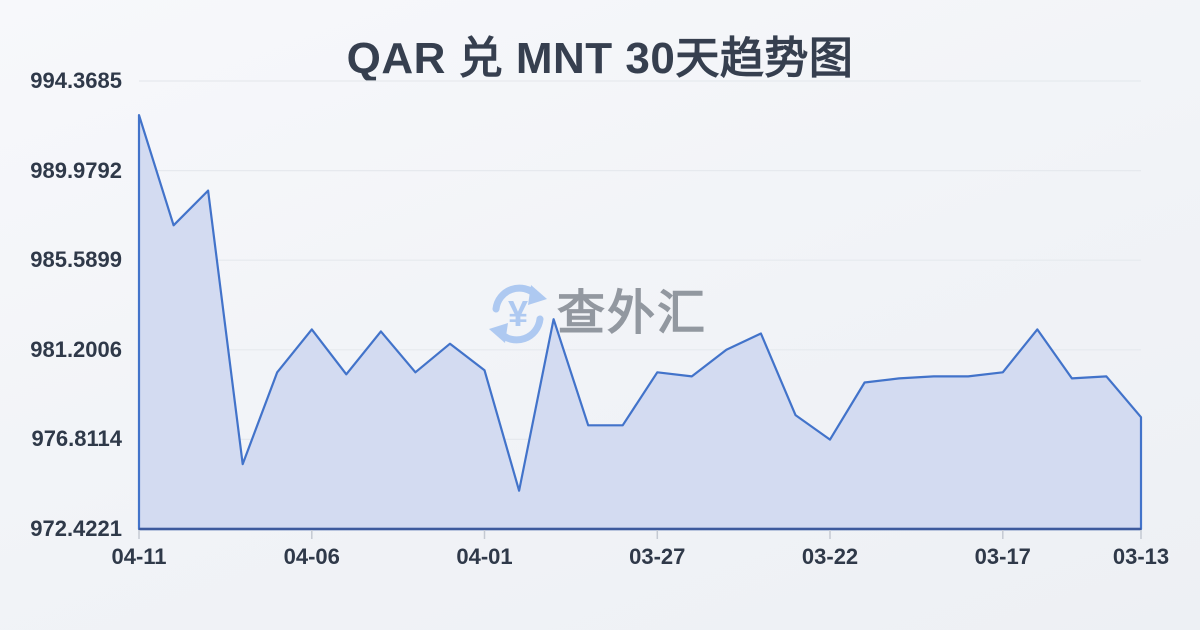 This screenshot has width=1200, height=630. I want to click on currency-exchange-icon: ¥, so click(518, 314).